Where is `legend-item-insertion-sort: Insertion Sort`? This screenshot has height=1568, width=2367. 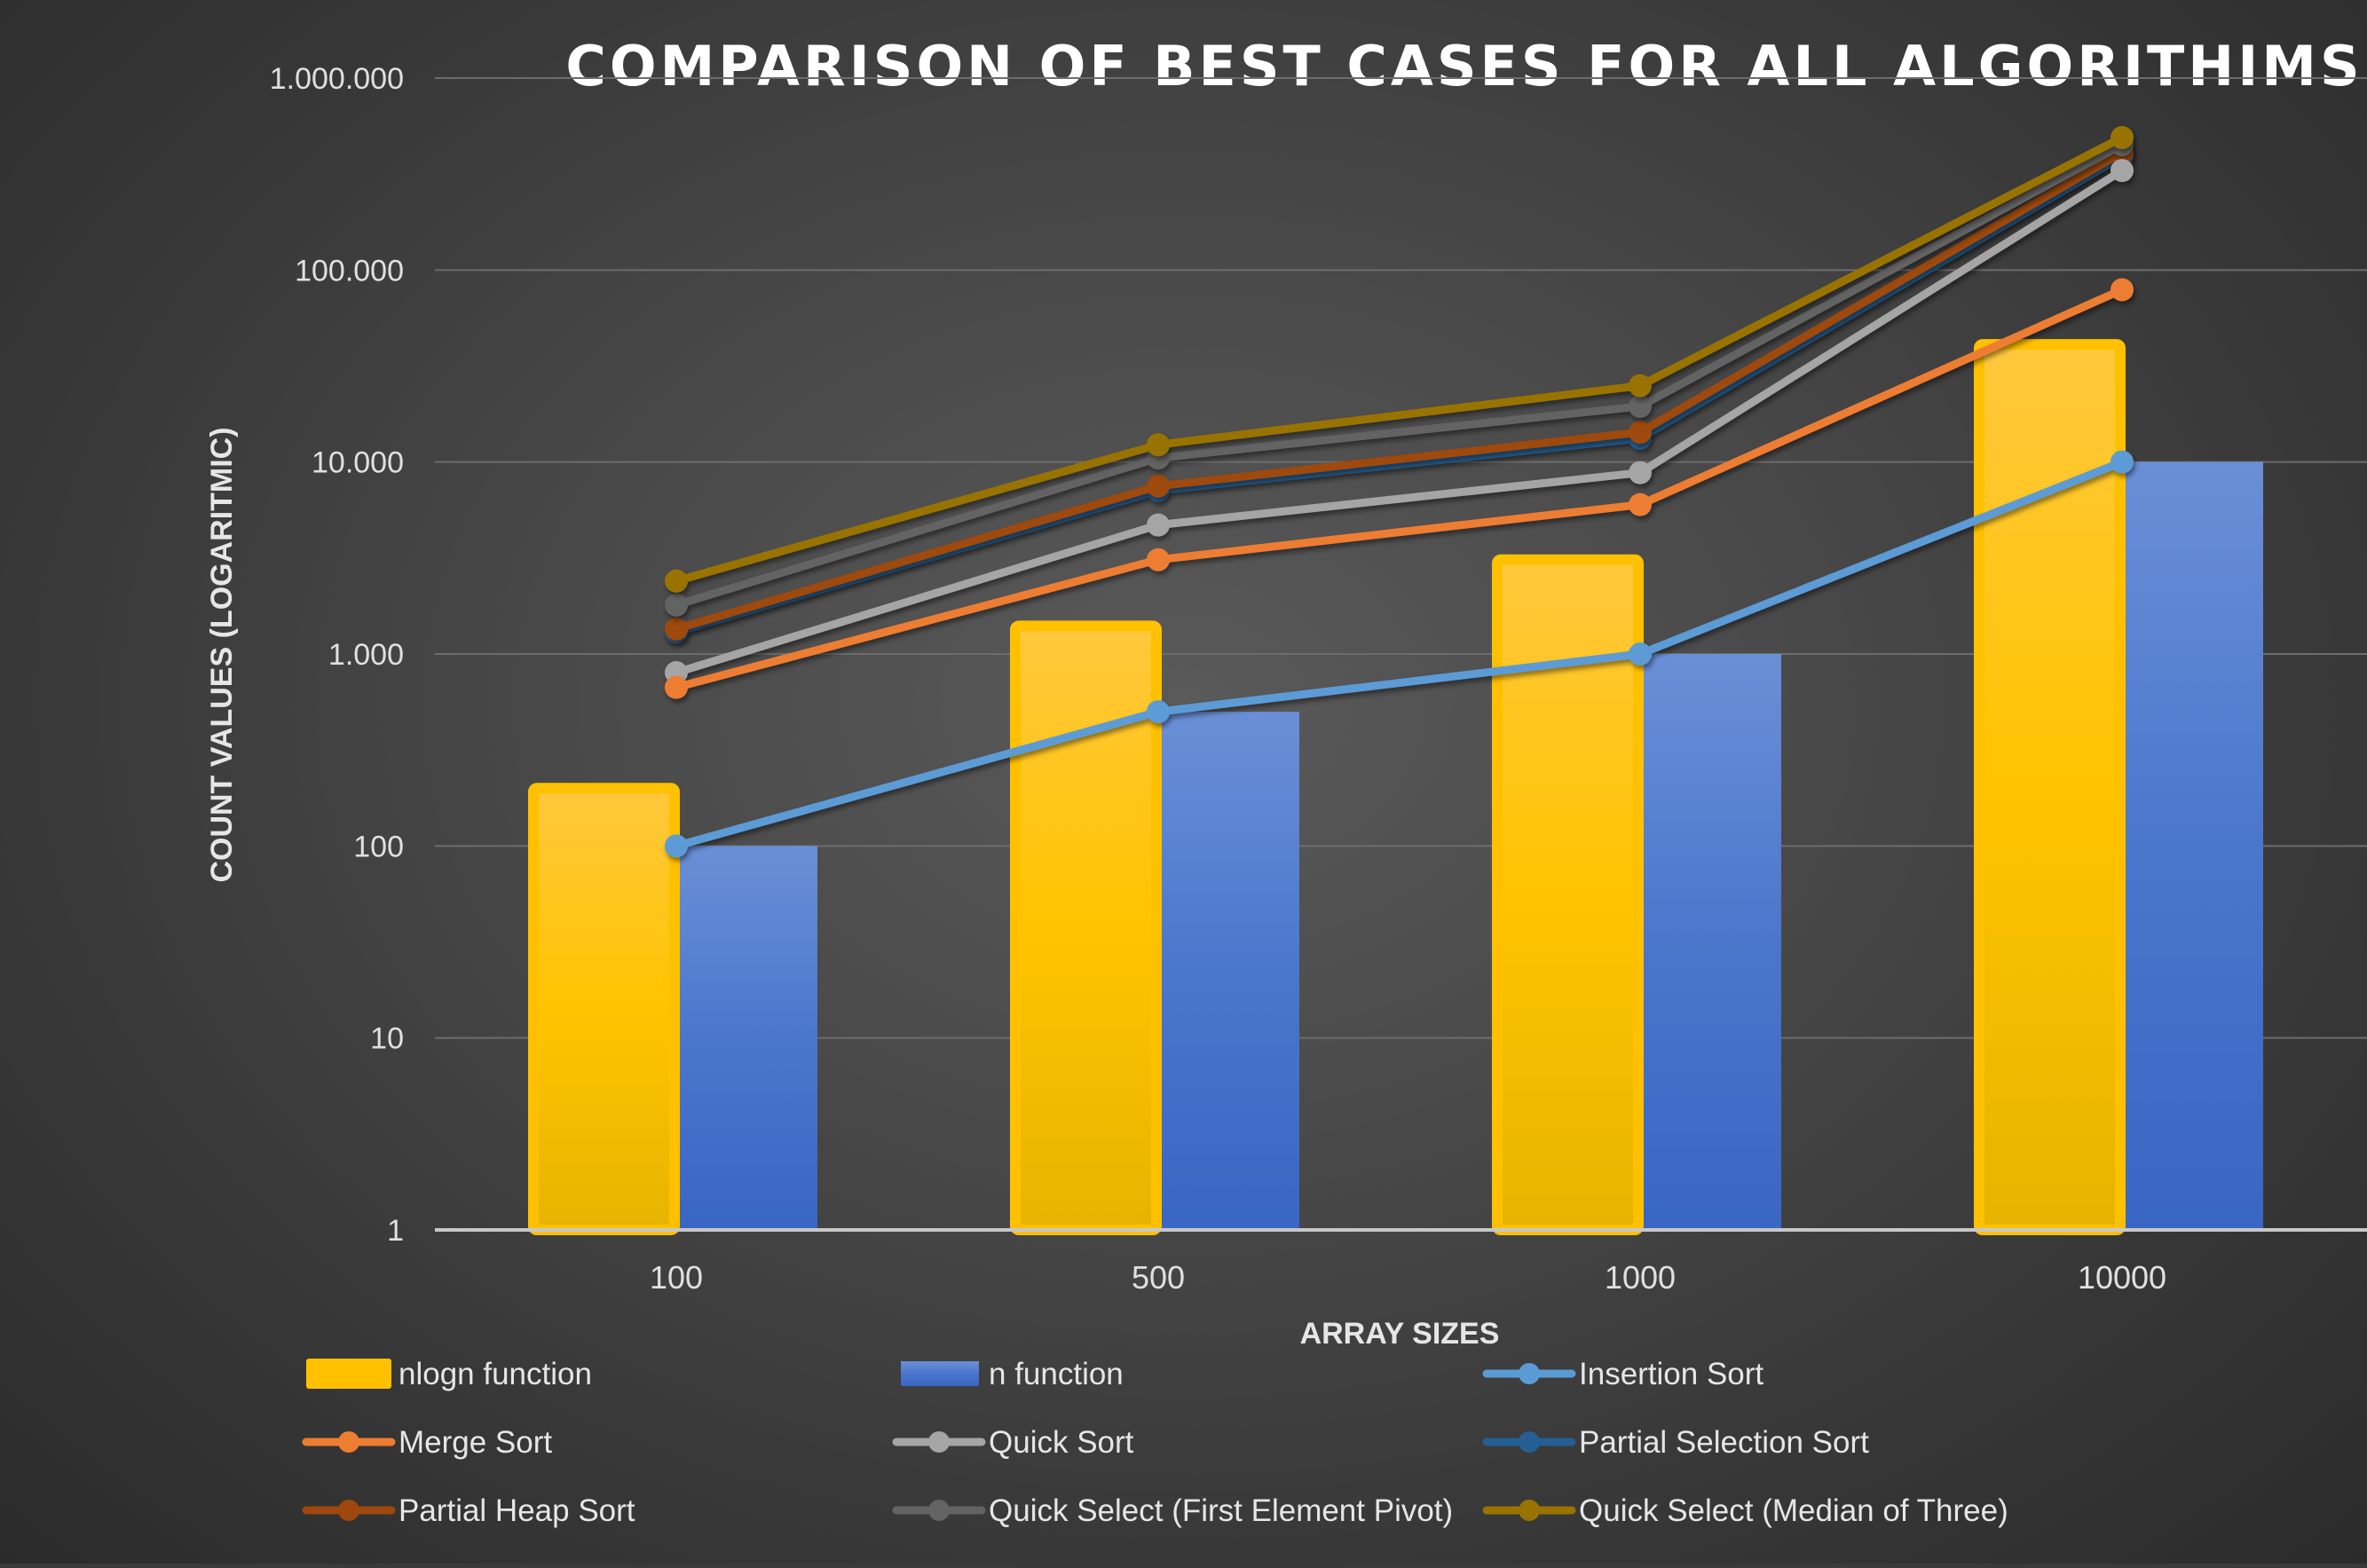 legend-item-insertion-sort: Insertion Sort is located at coordinates (1622, 1374).